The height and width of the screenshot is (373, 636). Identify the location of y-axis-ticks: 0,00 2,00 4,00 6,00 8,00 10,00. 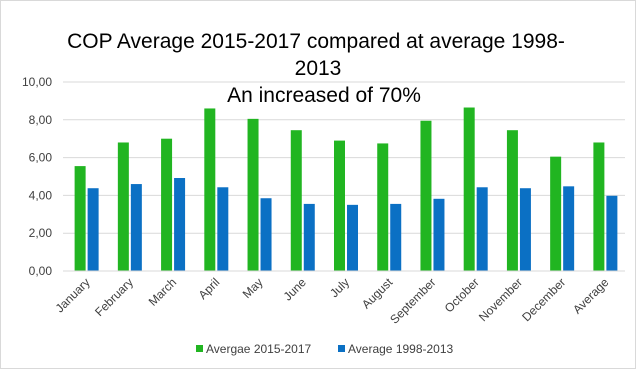
(37, 176).